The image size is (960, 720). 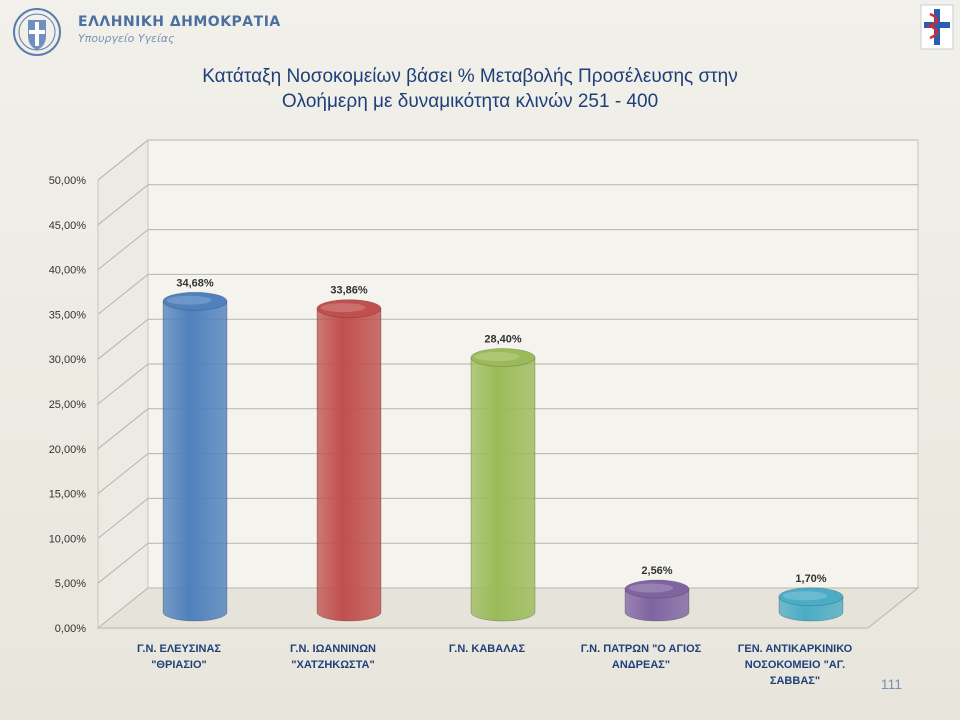 I want to click on y-tick-label: 15,00%, so click(x=68, y=495).